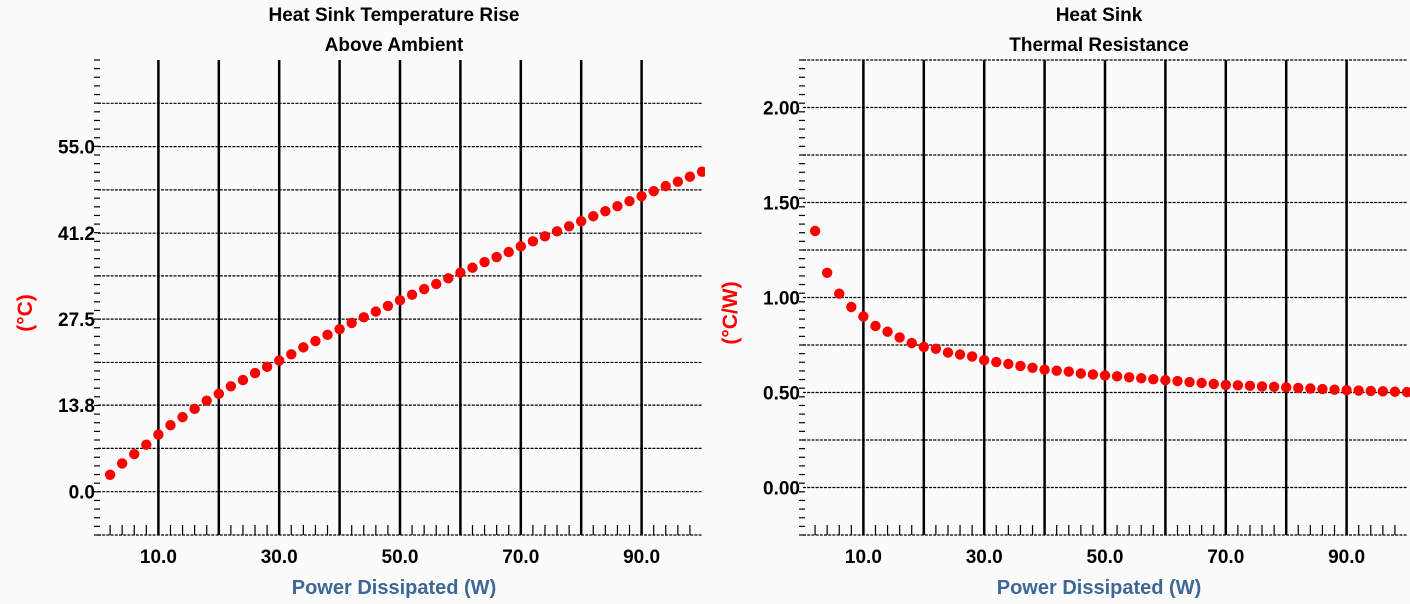  I want to click on y-tick-label: 2.00, so click(781, 109).